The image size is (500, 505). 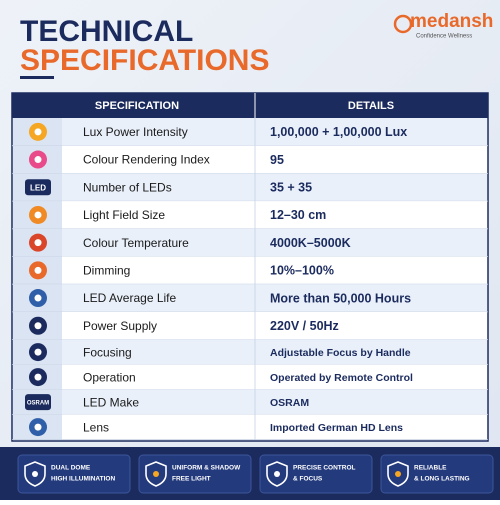 I want to click on spec-value: 95, so click(x=277, y=160).